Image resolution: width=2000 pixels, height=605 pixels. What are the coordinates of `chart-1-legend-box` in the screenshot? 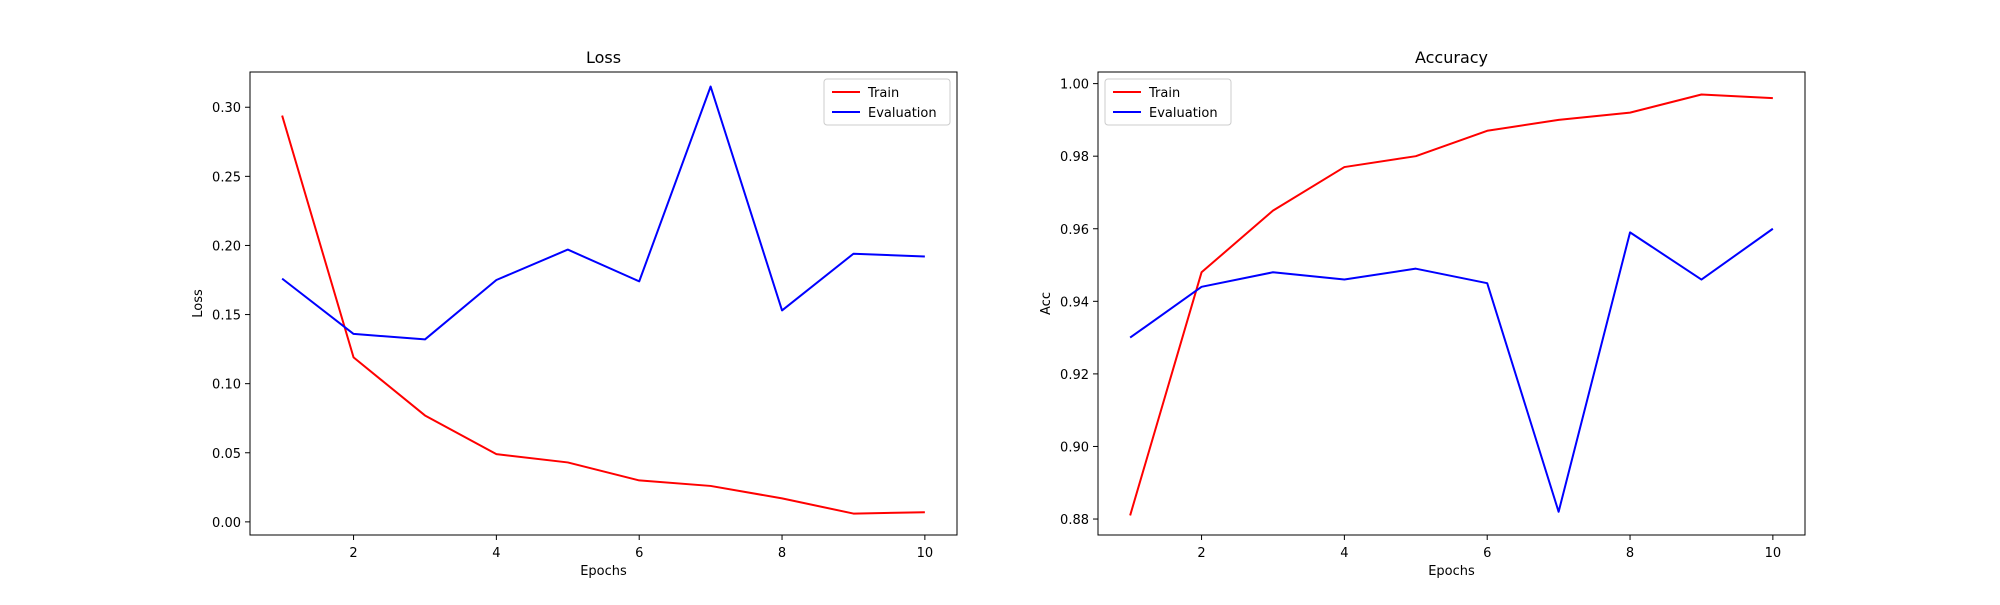 It's located at (1168, 102).